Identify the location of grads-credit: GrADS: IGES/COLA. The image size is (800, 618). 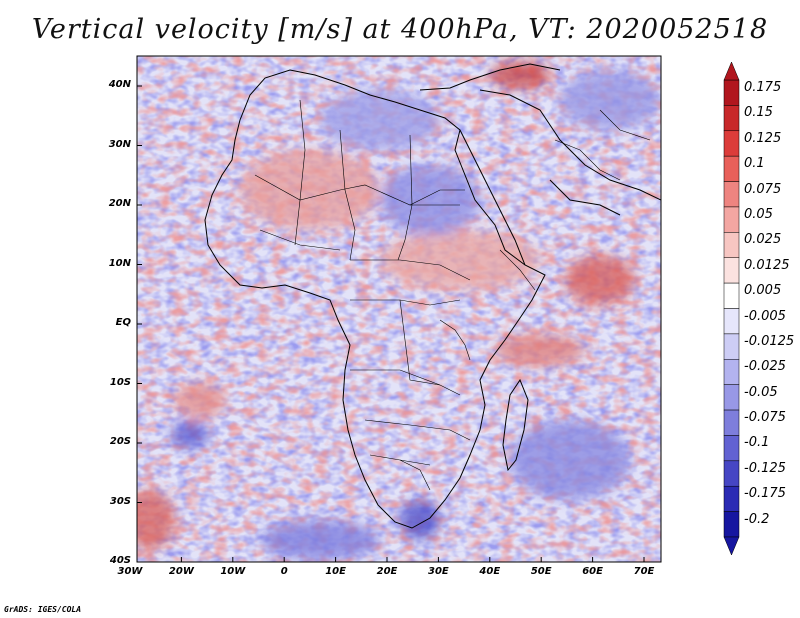
(43, 609).